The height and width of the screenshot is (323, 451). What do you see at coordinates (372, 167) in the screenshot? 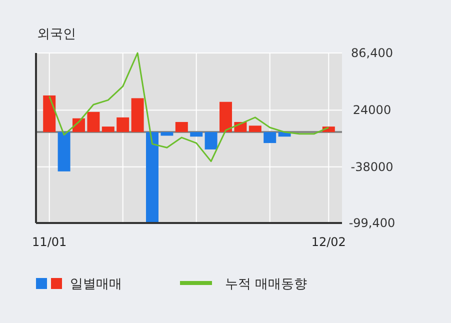
I see `y-tick-label: -38000` at bounding box center [372, 167].